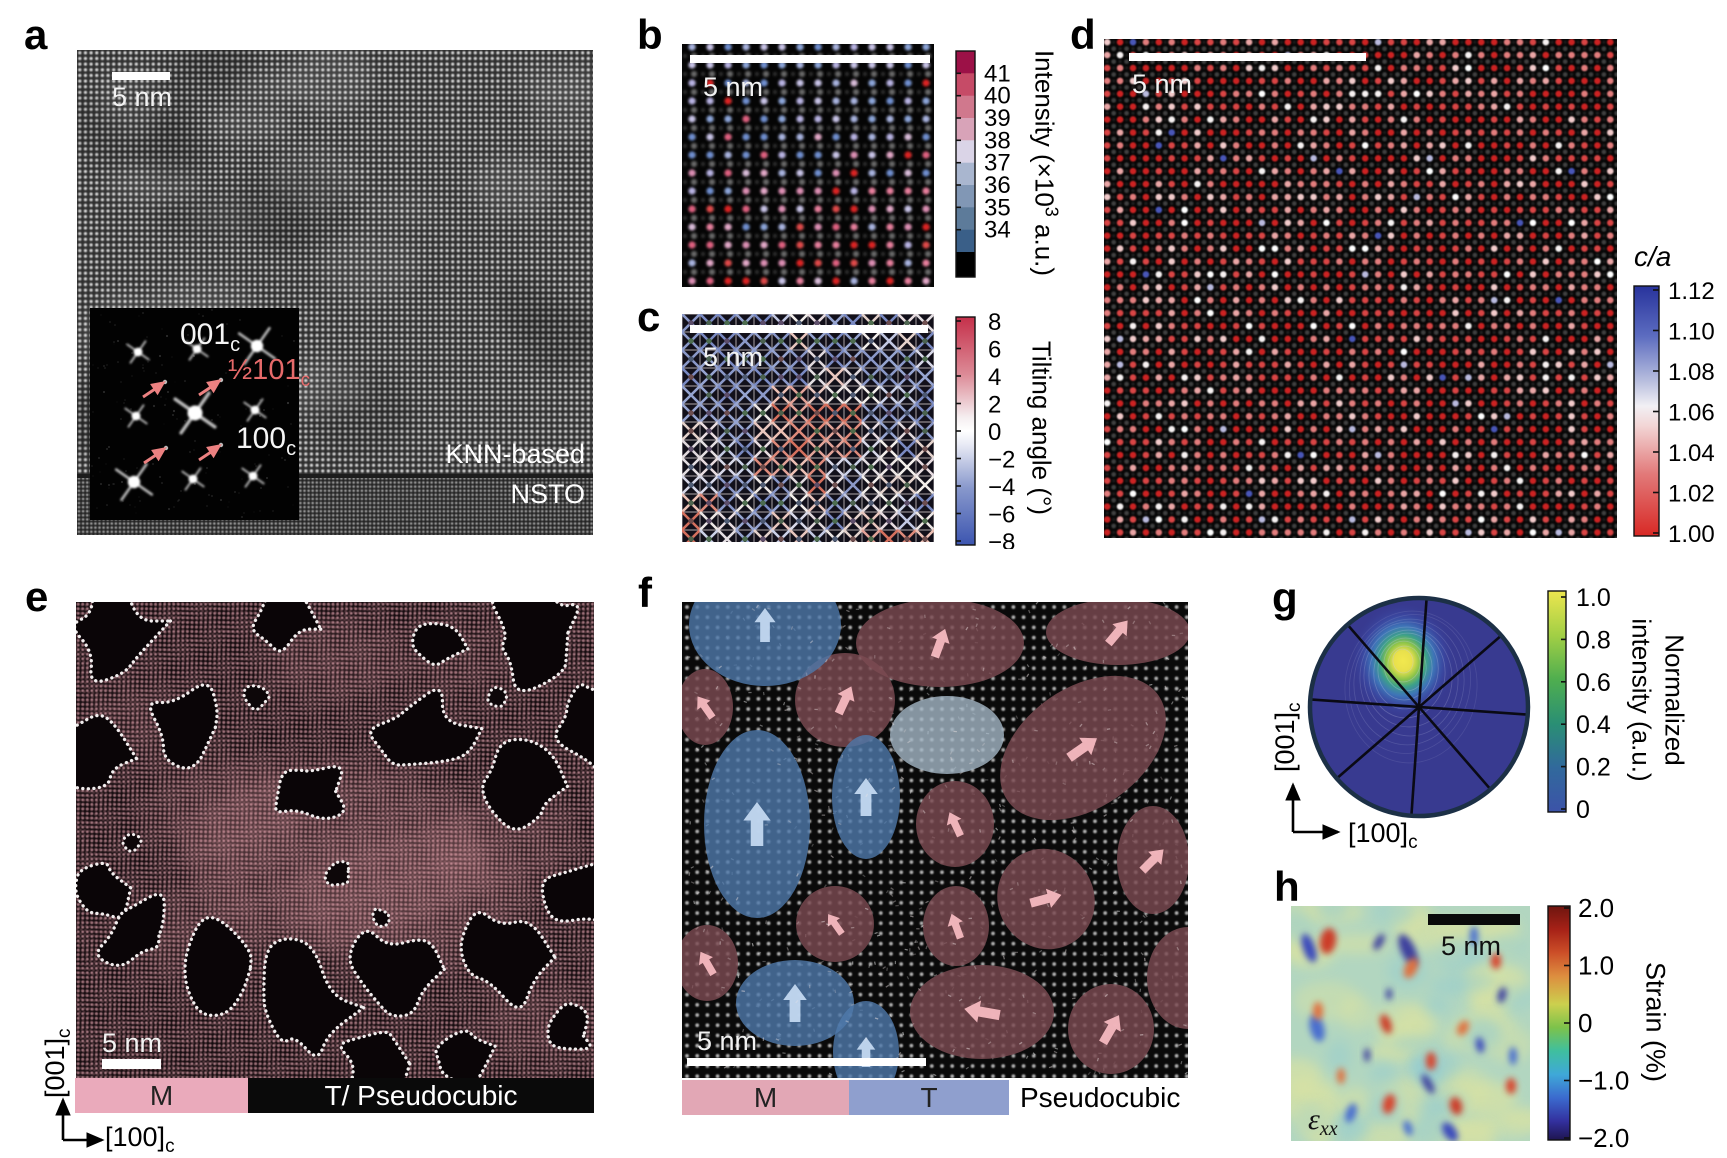 The width and height of the screenshot is (1727, 1158). I want to click on svg-text: 1.06, so click(1691, 413).